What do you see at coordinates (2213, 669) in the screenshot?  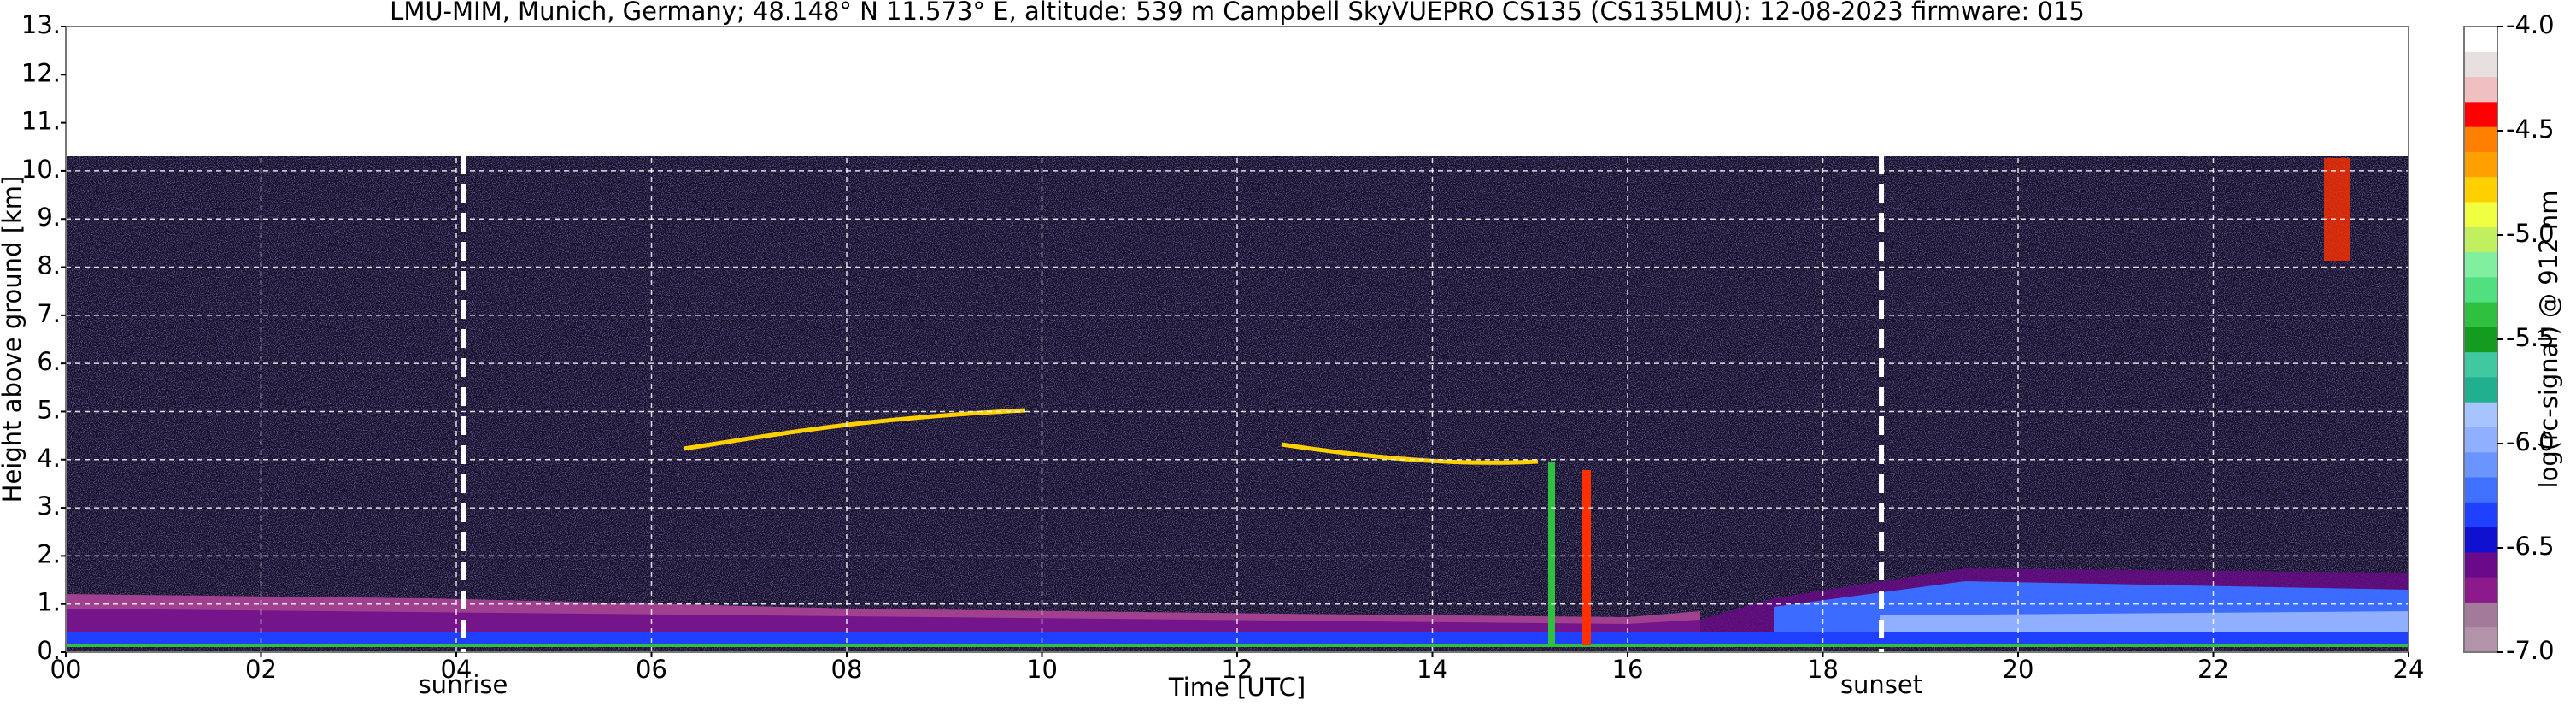 I see `x-tick-label: 22` at bounding box center [2213, 669].